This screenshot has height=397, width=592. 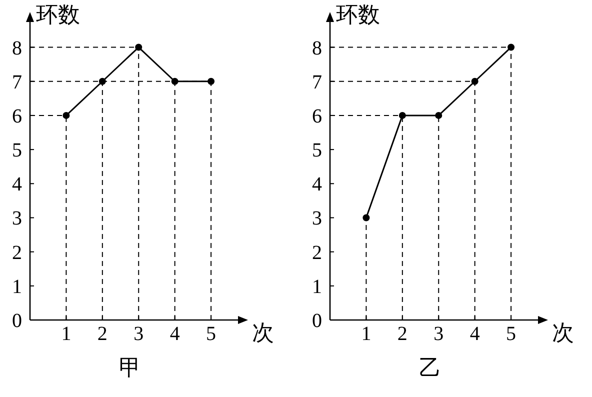 What do you see at coordinates (430, 367) in the screenshot?
I see `text: 乙` at bounding box center [430, 367].